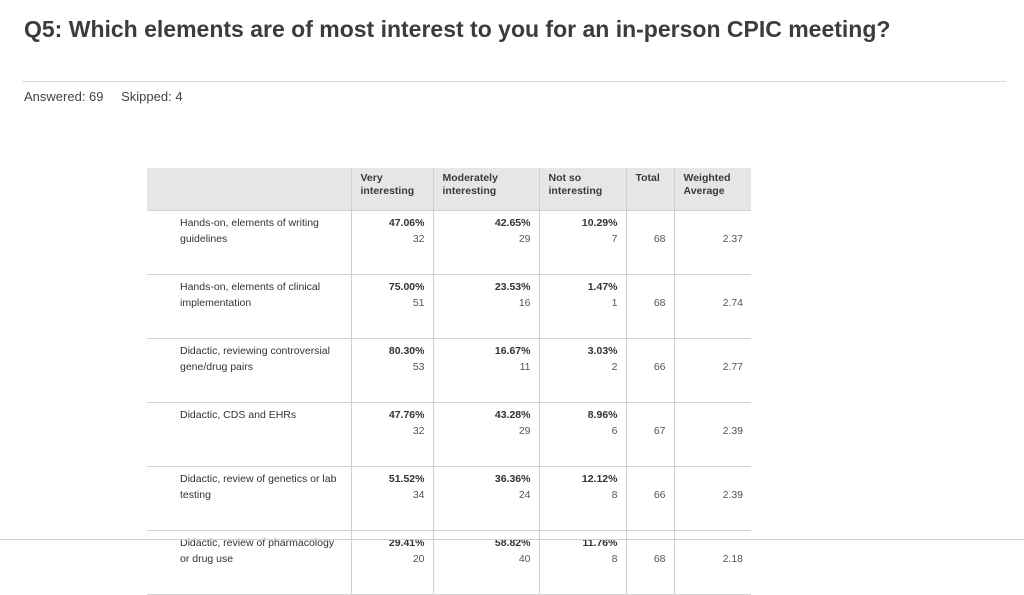  What do you see at coordinates (391, 498) in the screenshot?
I see `very-interesting-cell: 51.52% 34` at bounding box center [391, 498].